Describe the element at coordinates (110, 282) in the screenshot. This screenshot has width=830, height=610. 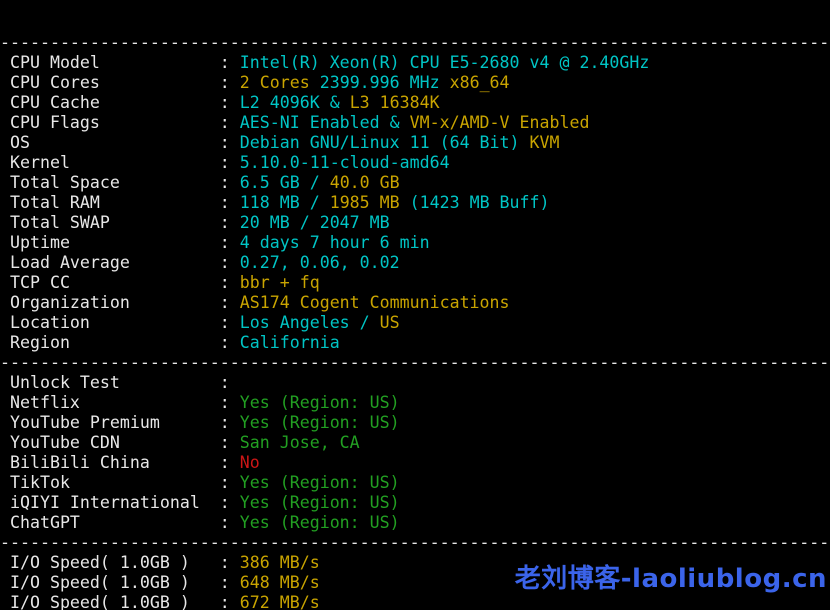
I see `field-label: TCP CC` at that location.